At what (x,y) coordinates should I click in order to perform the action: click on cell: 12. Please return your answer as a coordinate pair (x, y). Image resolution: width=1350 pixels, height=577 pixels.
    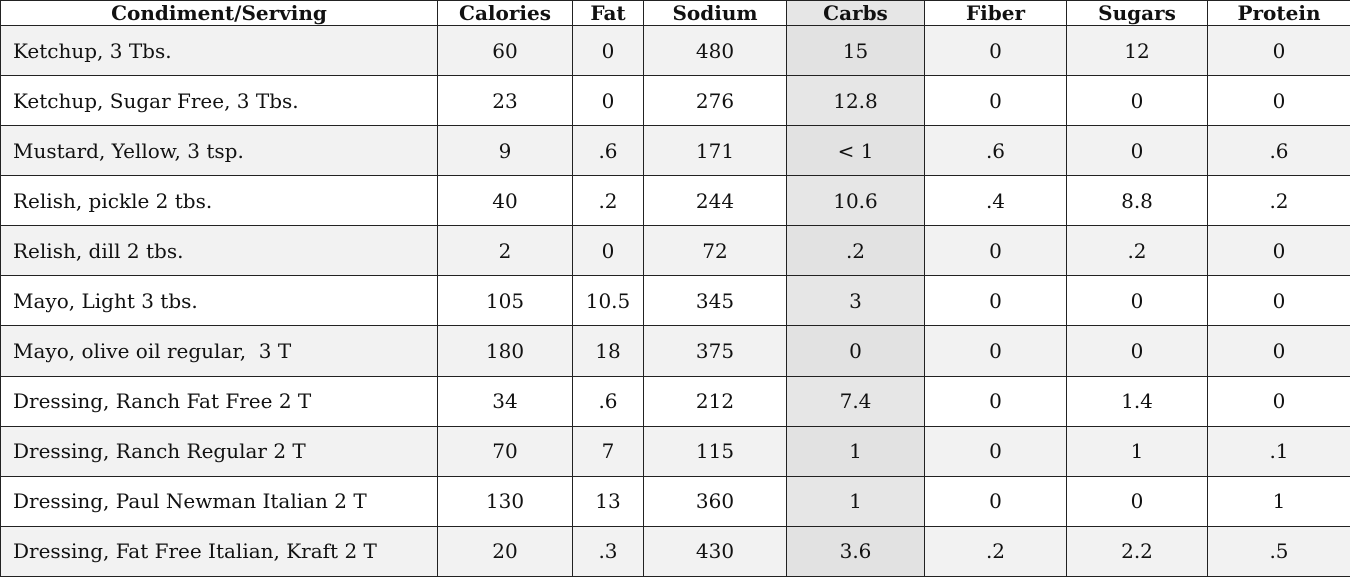
    Looking at the image, I should click on (1137, 50).